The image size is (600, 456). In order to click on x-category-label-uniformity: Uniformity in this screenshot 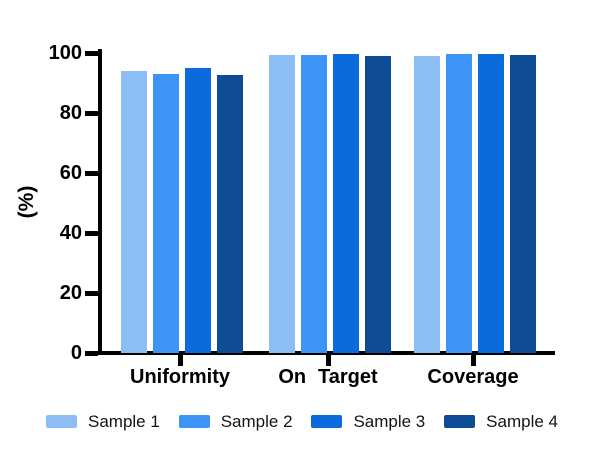, I will do `click(180, 377)`.